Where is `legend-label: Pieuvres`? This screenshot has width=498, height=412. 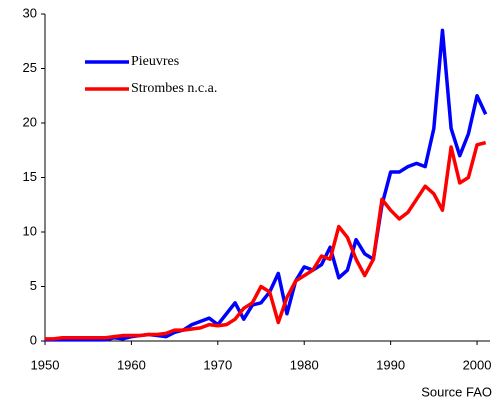
legend-label: Pieuvres is located at coordinates (155, 61).